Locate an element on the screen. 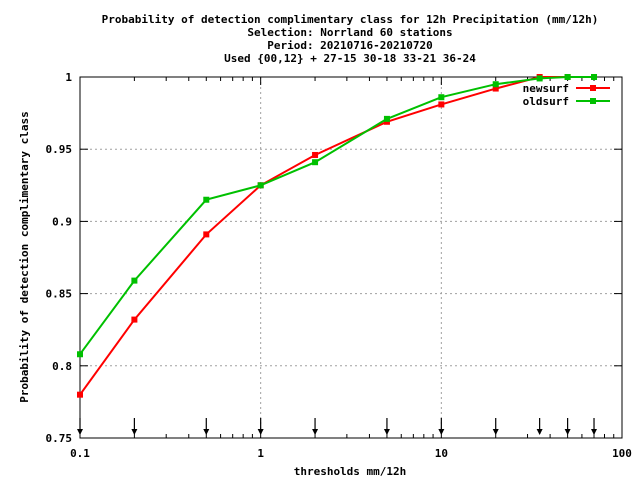  x-tick-label: 1 is located at coordinates (260, 453).